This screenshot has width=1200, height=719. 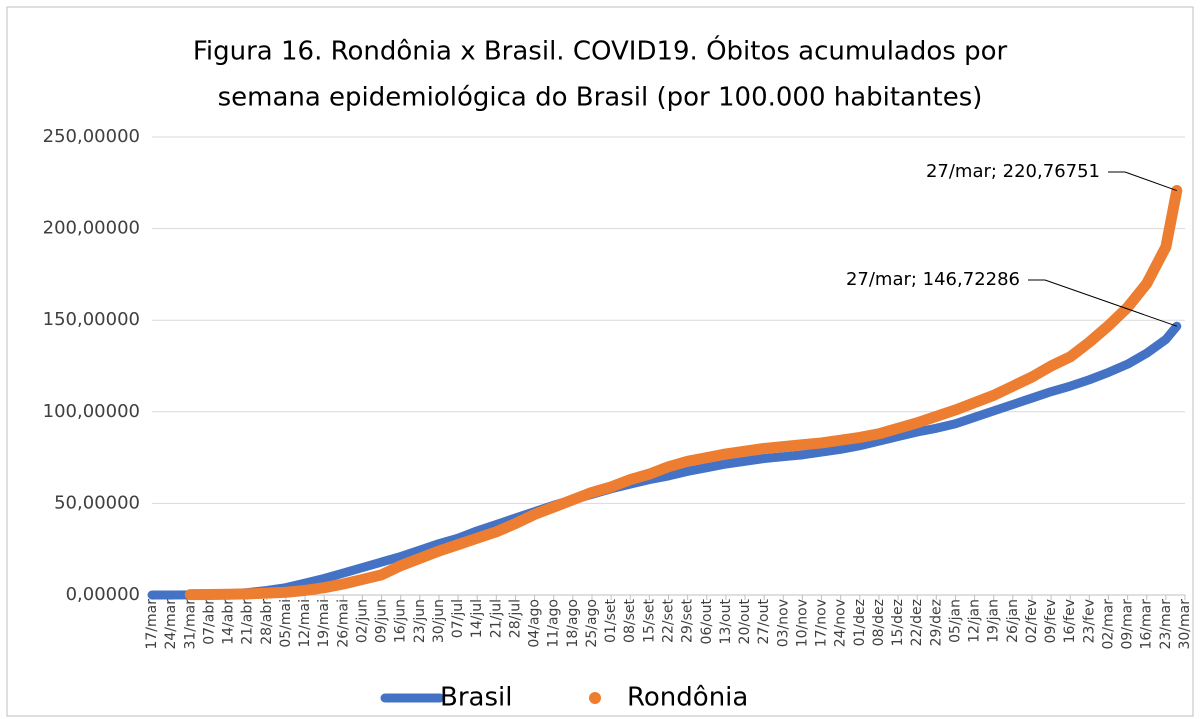 What do you see at coordinates (592, 623) in the screenshot?
I see `x-tick-label: 25/ago` at bounding box center [592, 623].